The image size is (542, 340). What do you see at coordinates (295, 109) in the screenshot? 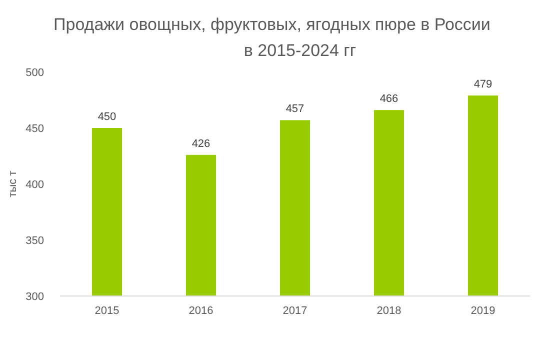
I see `data-label: 457` at bounding box center [295, 109].